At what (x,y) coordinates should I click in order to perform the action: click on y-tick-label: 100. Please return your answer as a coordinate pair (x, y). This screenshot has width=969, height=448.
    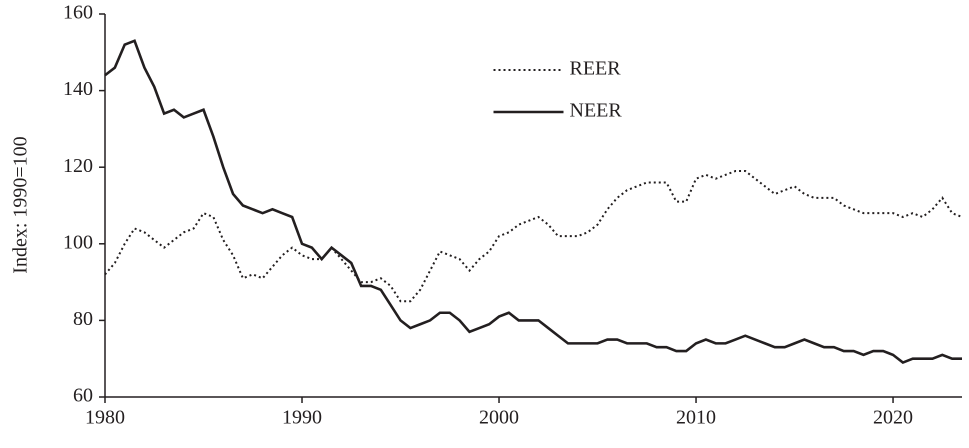
    Looking at the image, I should click on (78, 242).